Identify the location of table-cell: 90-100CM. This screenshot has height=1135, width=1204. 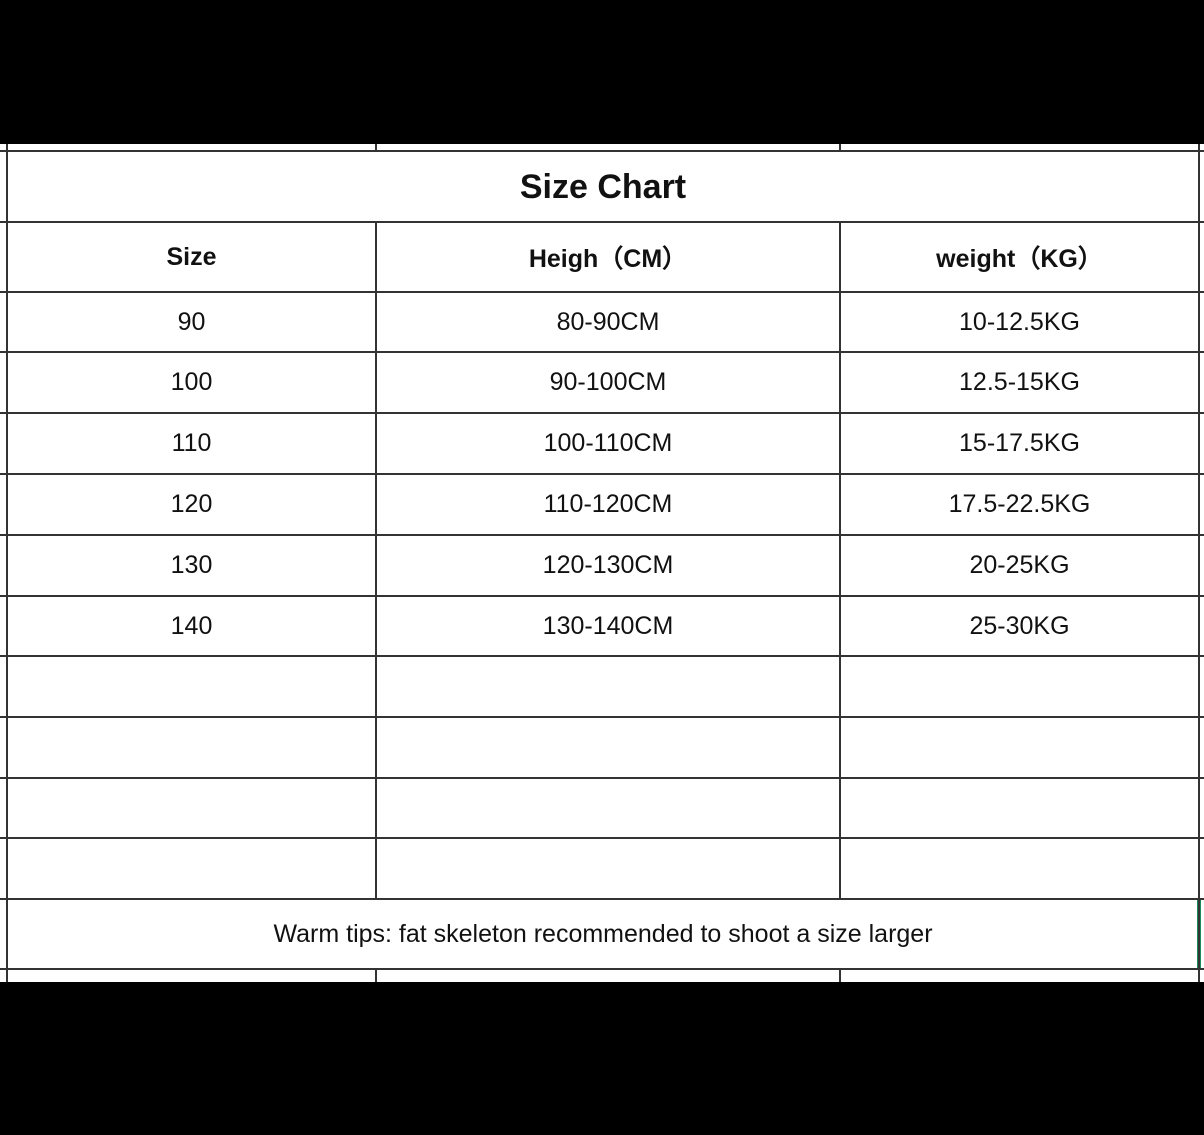
(608, 382).